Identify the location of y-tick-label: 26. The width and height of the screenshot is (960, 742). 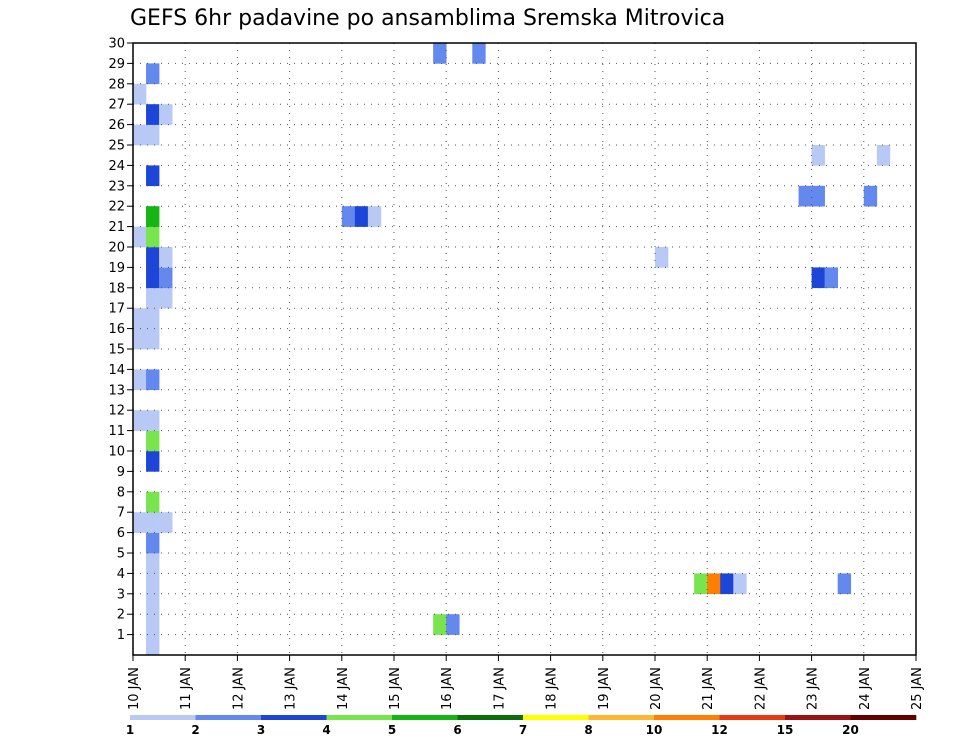
(116, 125).